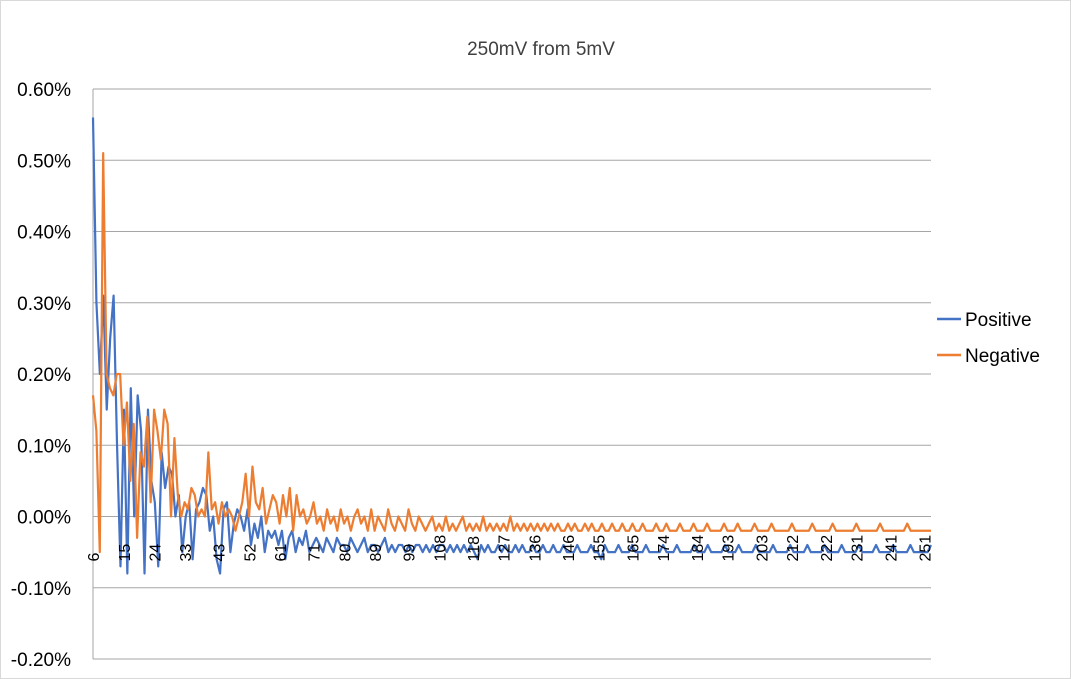 This screenshot has width=1071, height=679. I want to click on x-tick-label: 136, so click(535, 548).